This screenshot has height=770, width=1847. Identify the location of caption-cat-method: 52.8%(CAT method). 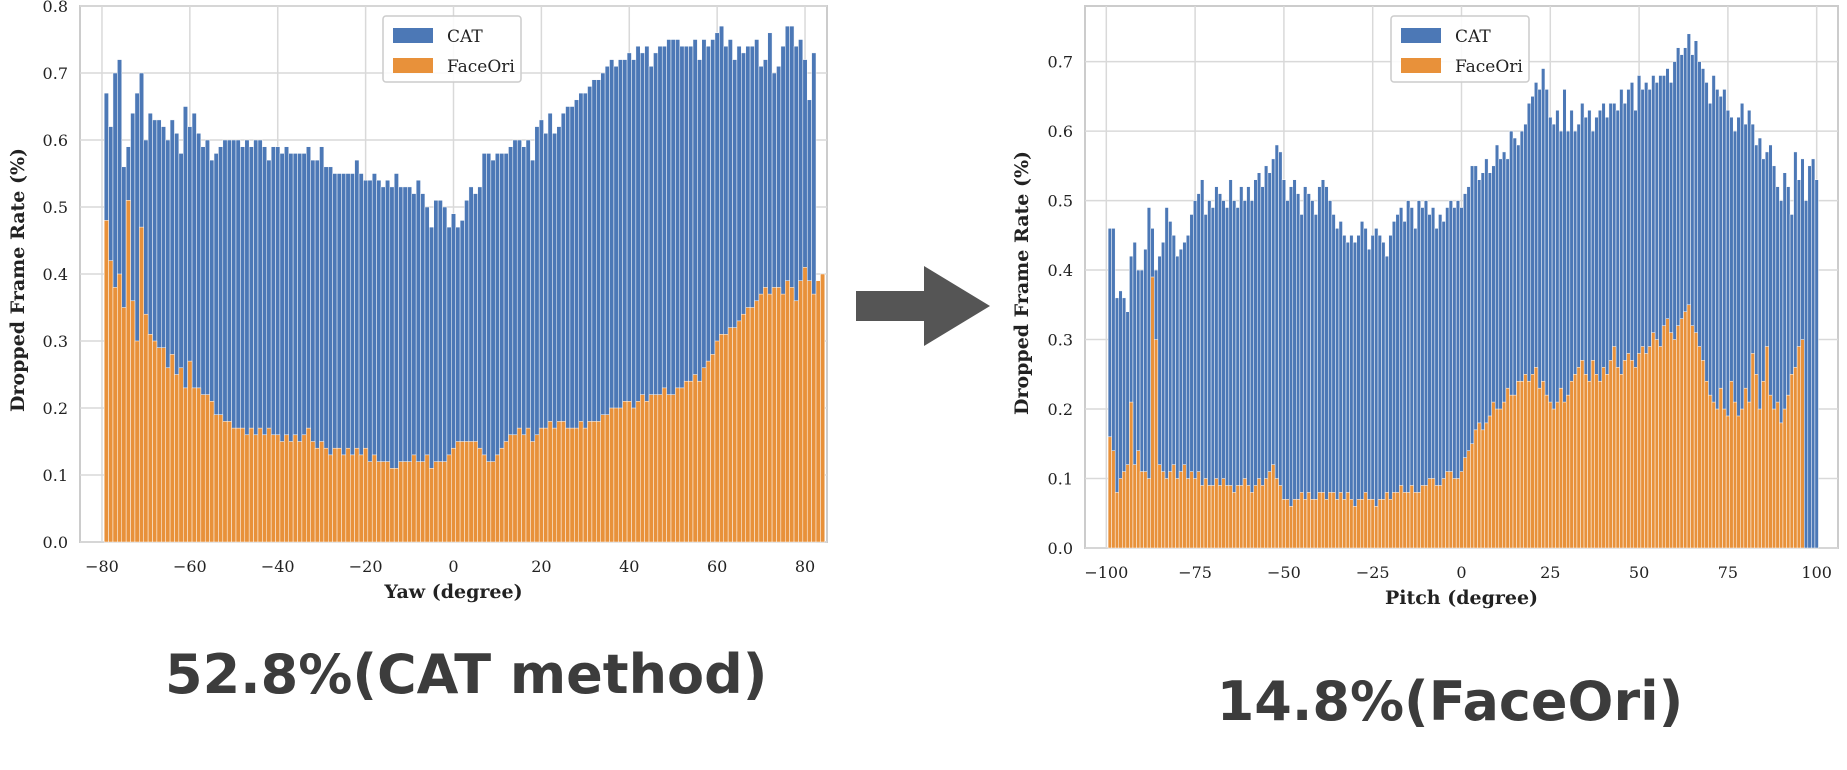
(466, 674).